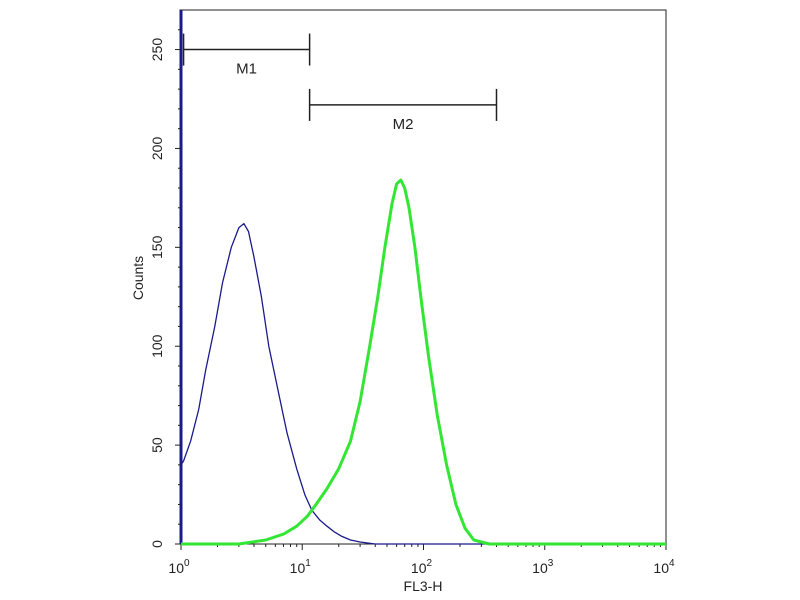 This screenshot has height=600, width=800. Describe the element at coordinates (664, 567) in the screenshot. I see `x-tick-label: 10⁴` at that location.